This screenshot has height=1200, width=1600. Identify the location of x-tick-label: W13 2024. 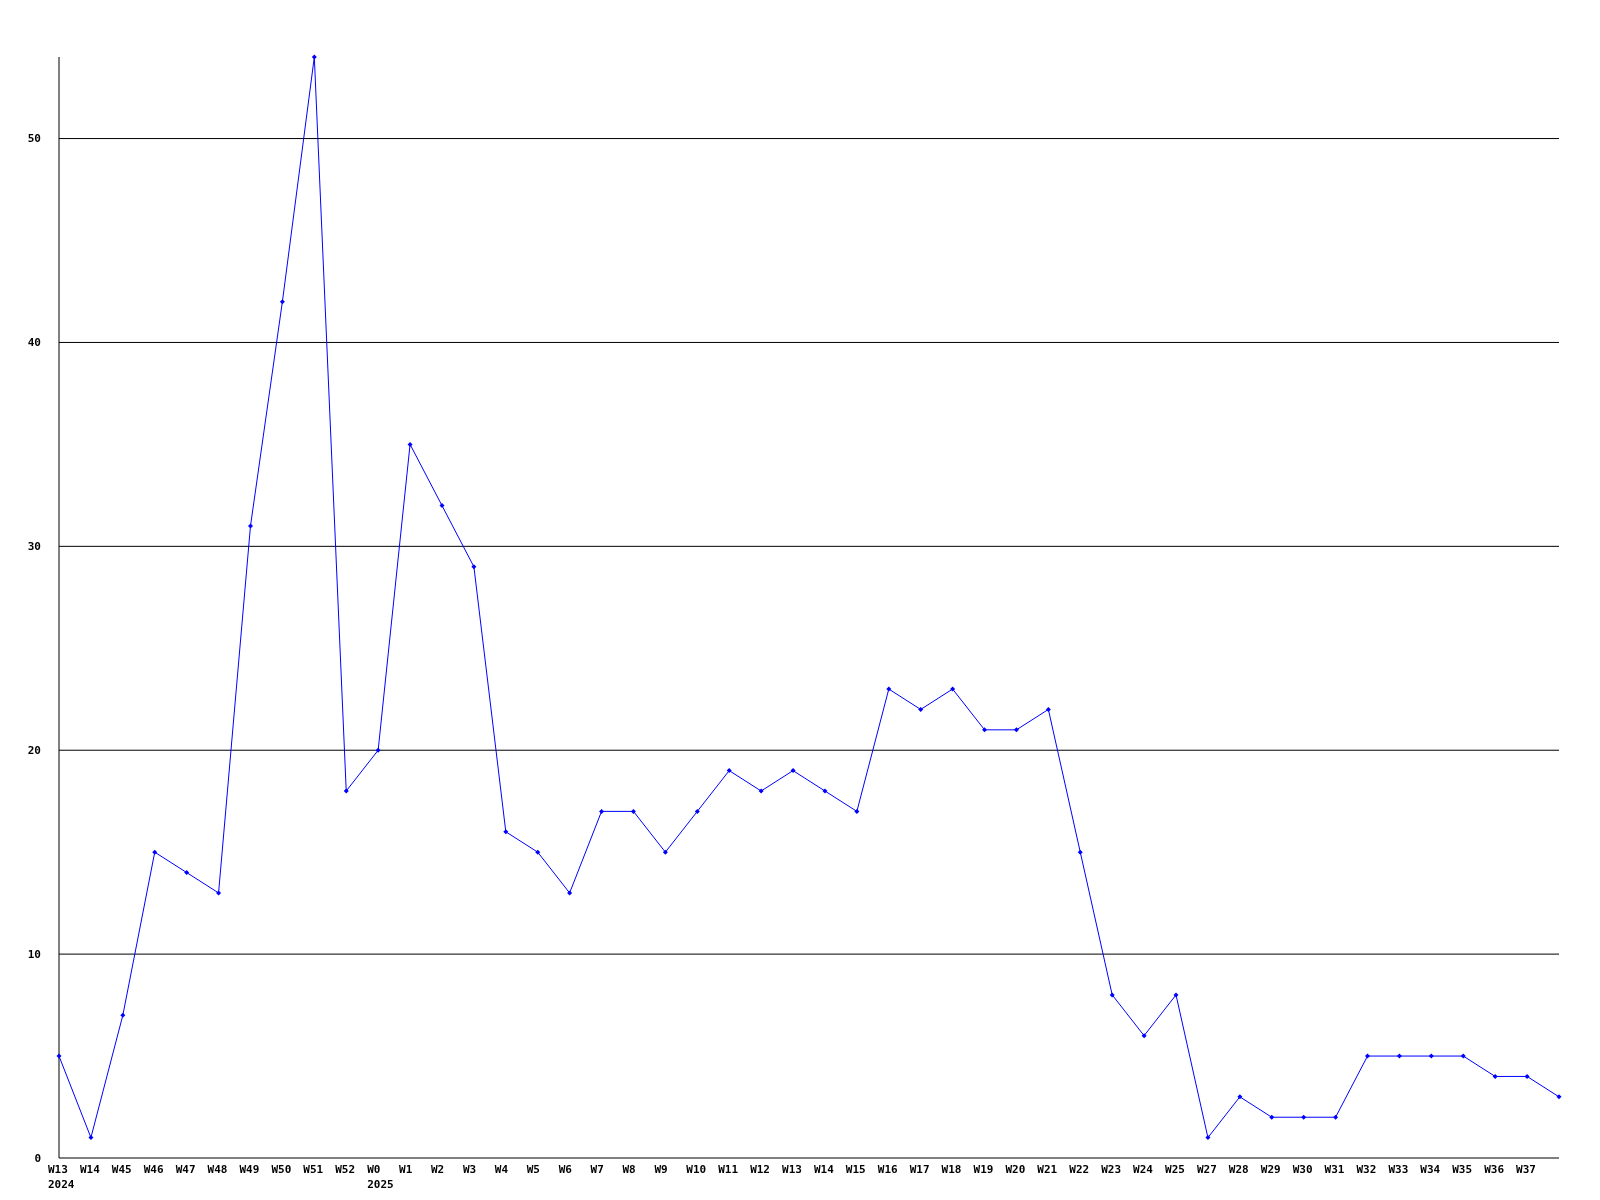
(61, 1177).